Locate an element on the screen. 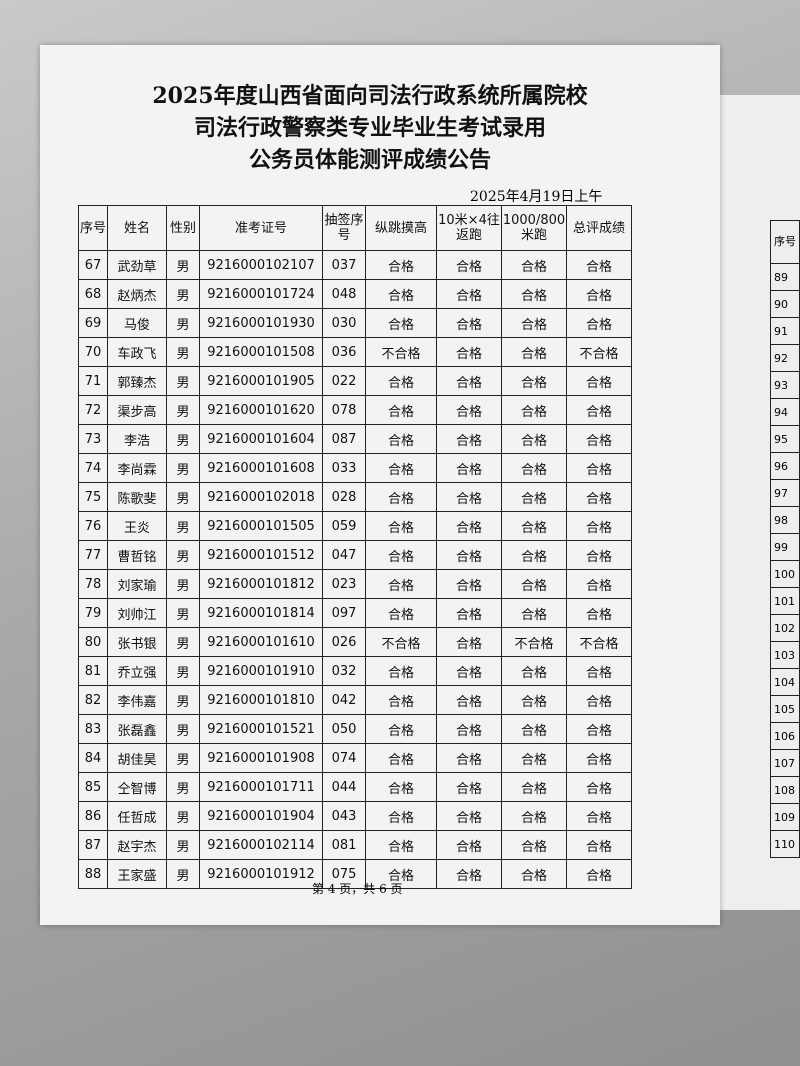 The width and height of the screenshot is (800, 1066). title-line: 公务员体能测评成绩公告 is located at coordinates (369, 160).